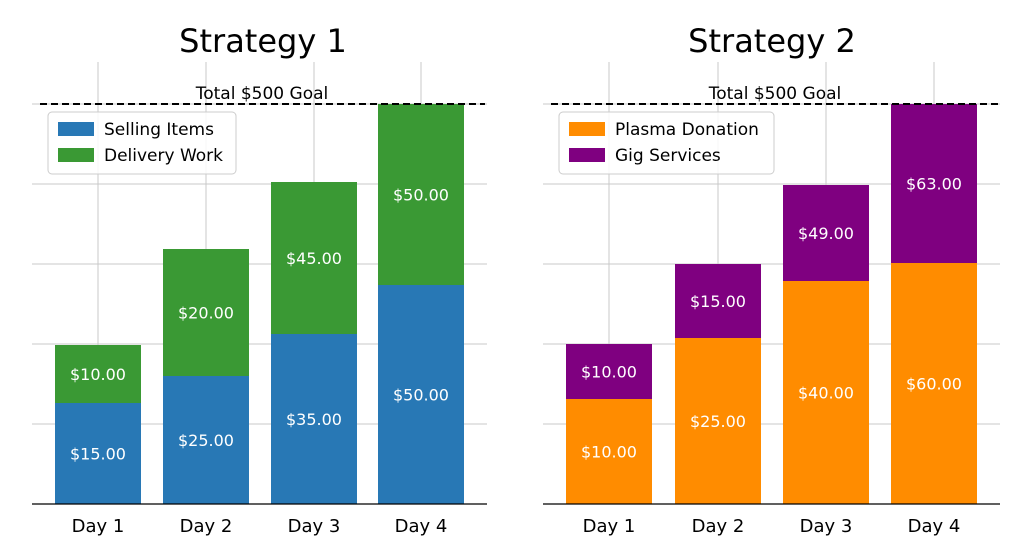 The width and height of the screenshot is (1024, 559). I want to click on data-label: $20.00, so click(206, 313).